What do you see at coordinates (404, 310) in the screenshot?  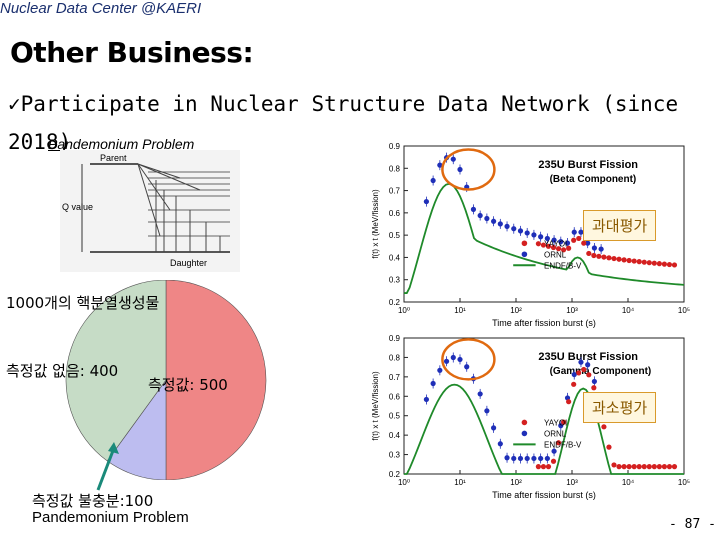 I see `beta-plot-xtick: 10⁰` at bounding box center [404, 310].